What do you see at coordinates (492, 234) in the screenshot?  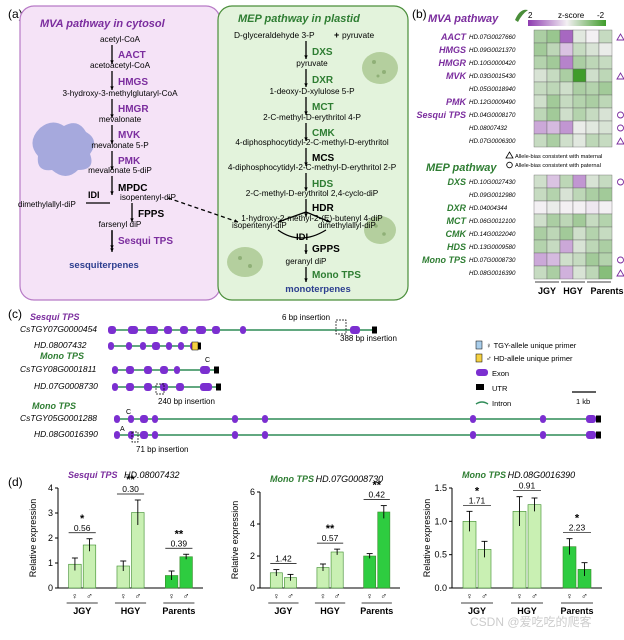 I see `heat-gene-id: HD.14G0022040` at bounding box center [492, 234].